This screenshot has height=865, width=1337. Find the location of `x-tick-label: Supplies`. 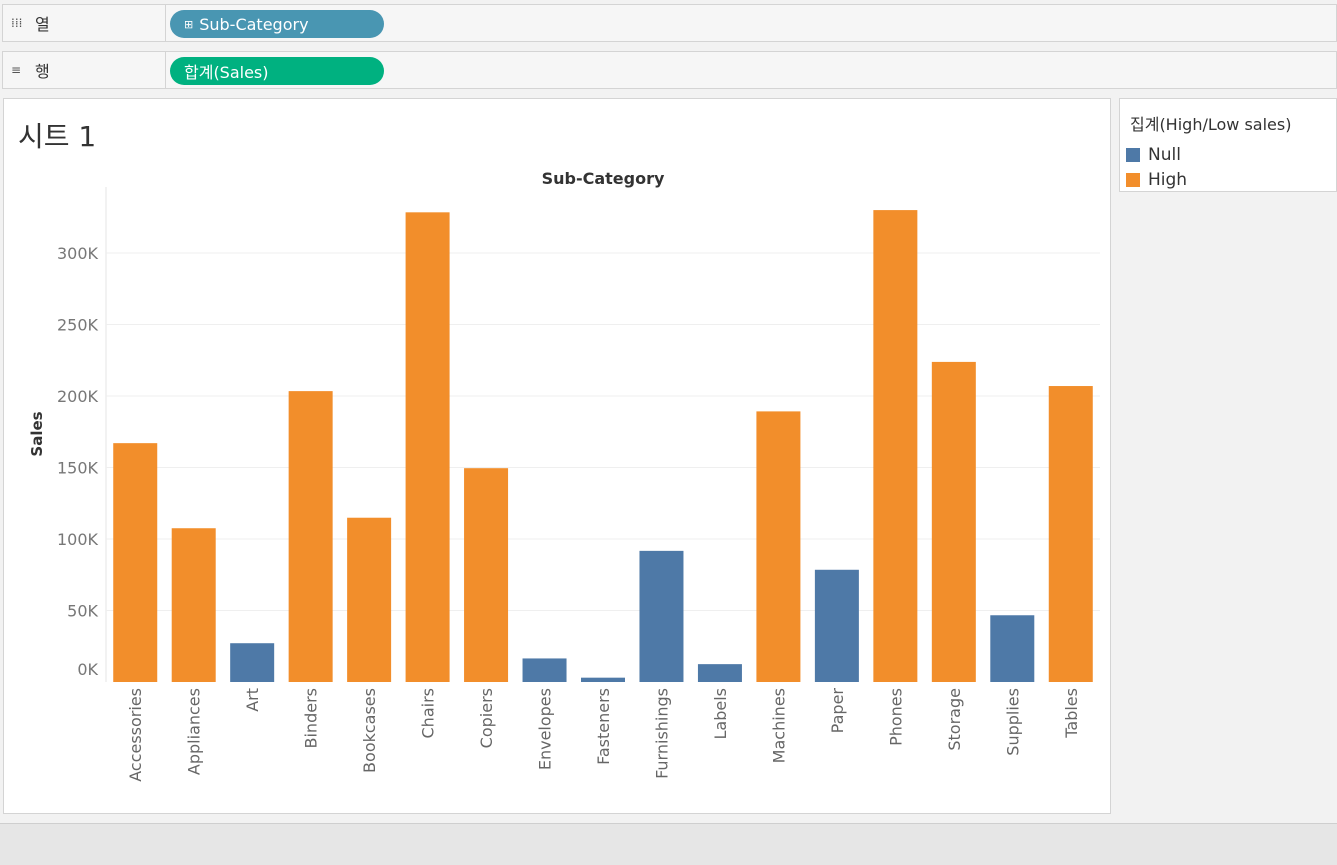

x-tick-label: Supplies is located at coordinates (1012, 722).